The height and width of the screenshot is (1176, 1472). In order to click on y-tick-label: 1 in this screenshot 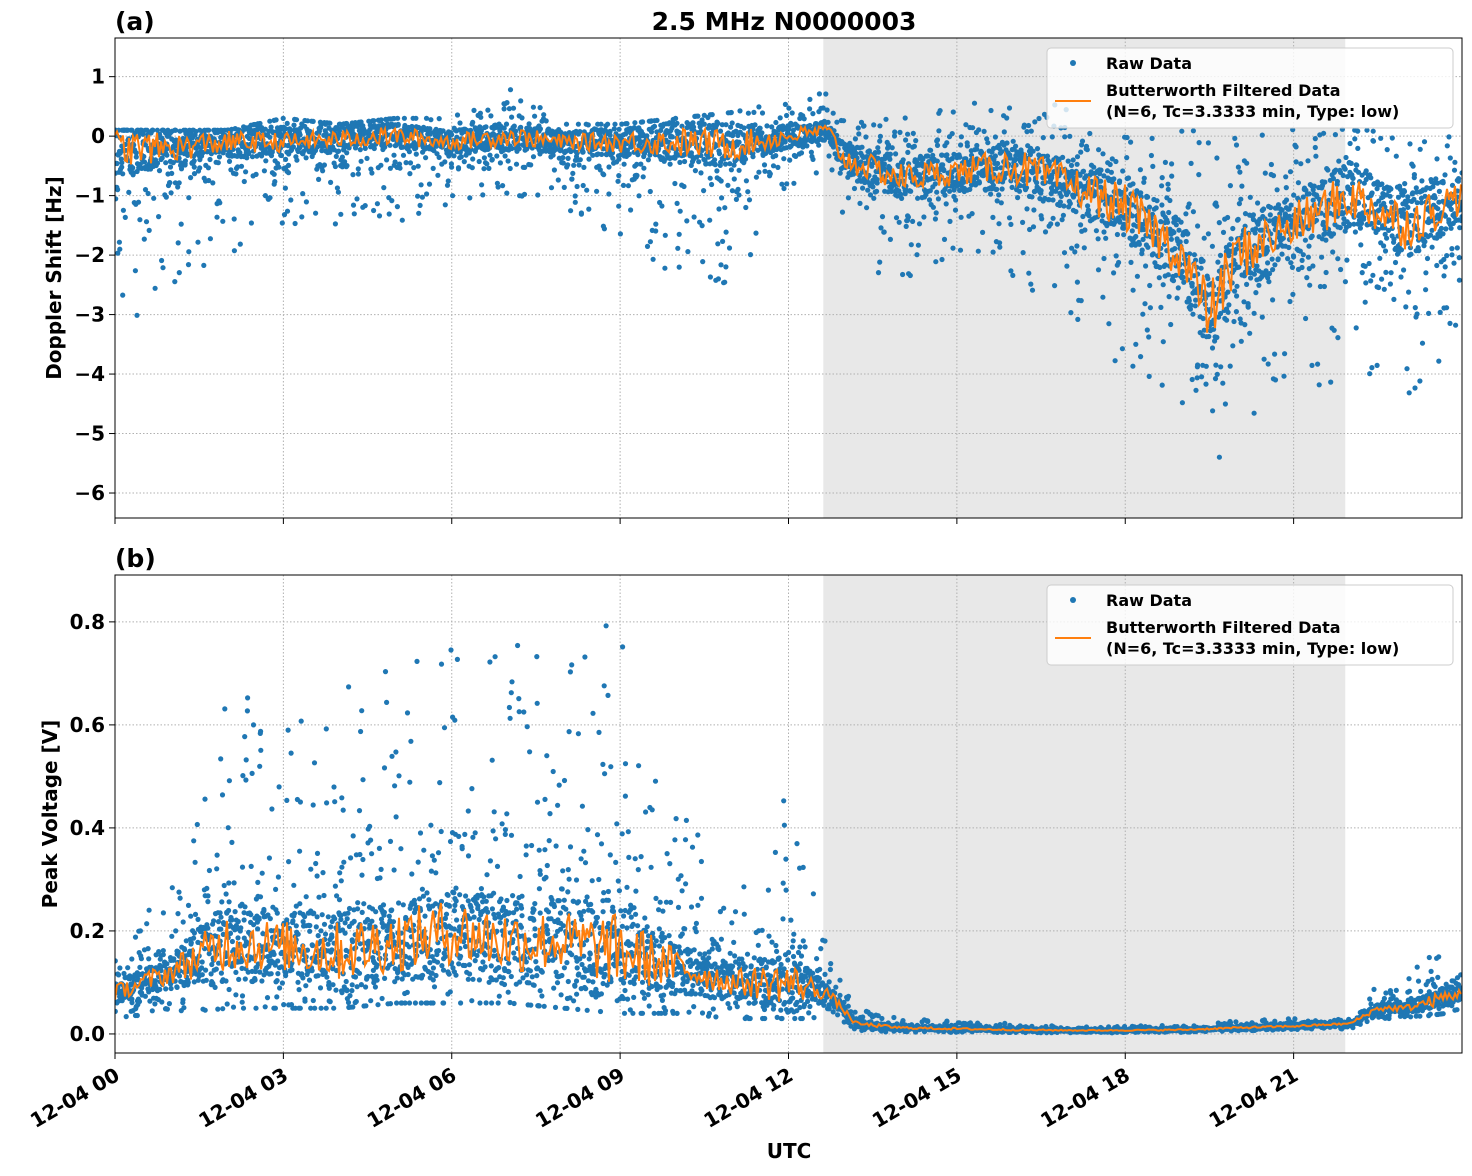, I will do `click(98, 77)`.